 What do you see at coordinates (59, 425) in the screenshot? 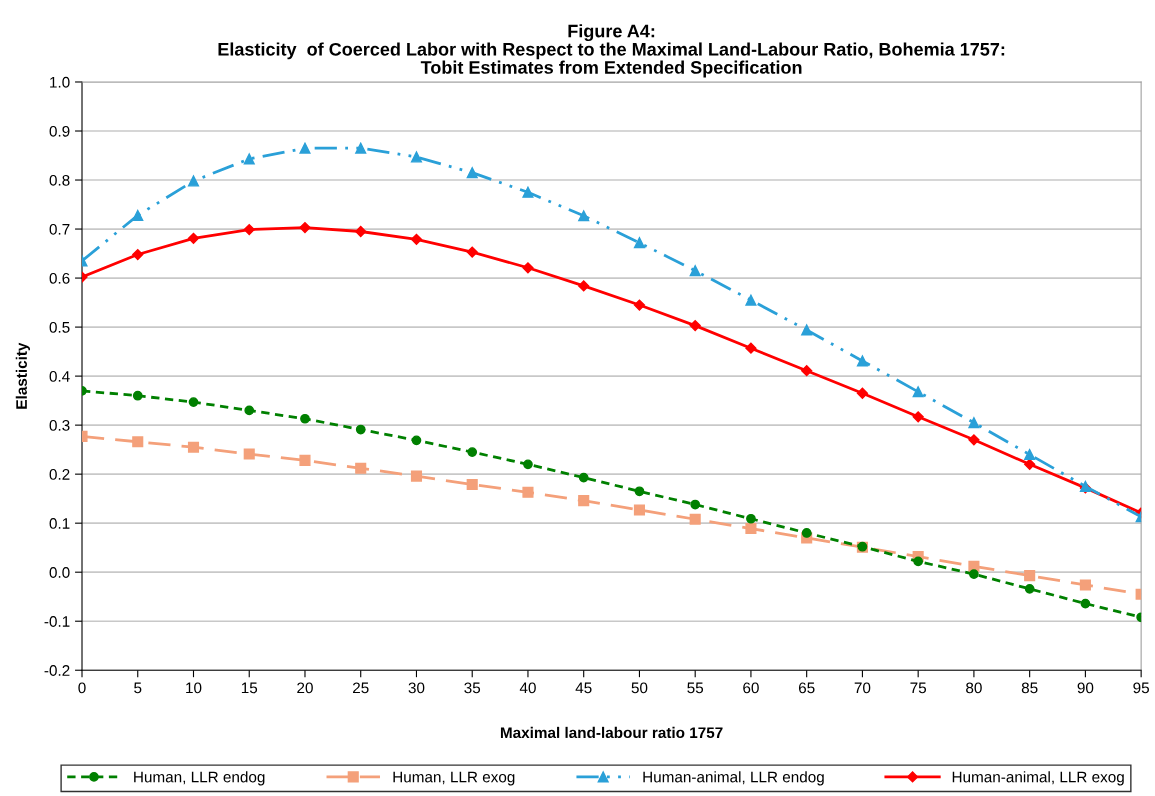
I see `y-tick-label: 0.3` at bounding box center [59, 425].